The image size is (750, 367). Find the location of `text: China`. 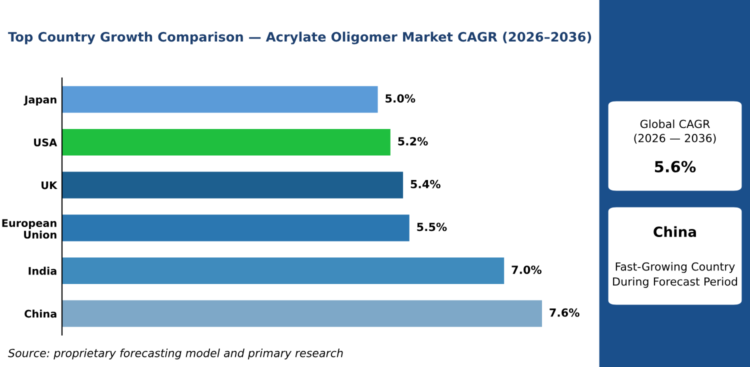

text: China is located at coordinates (675, 232).